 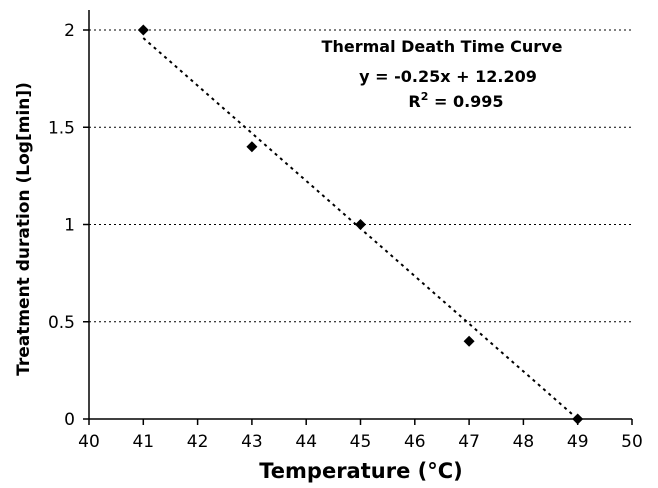 I want to click on x-tick-label: 40, so click(x=89, y=442).